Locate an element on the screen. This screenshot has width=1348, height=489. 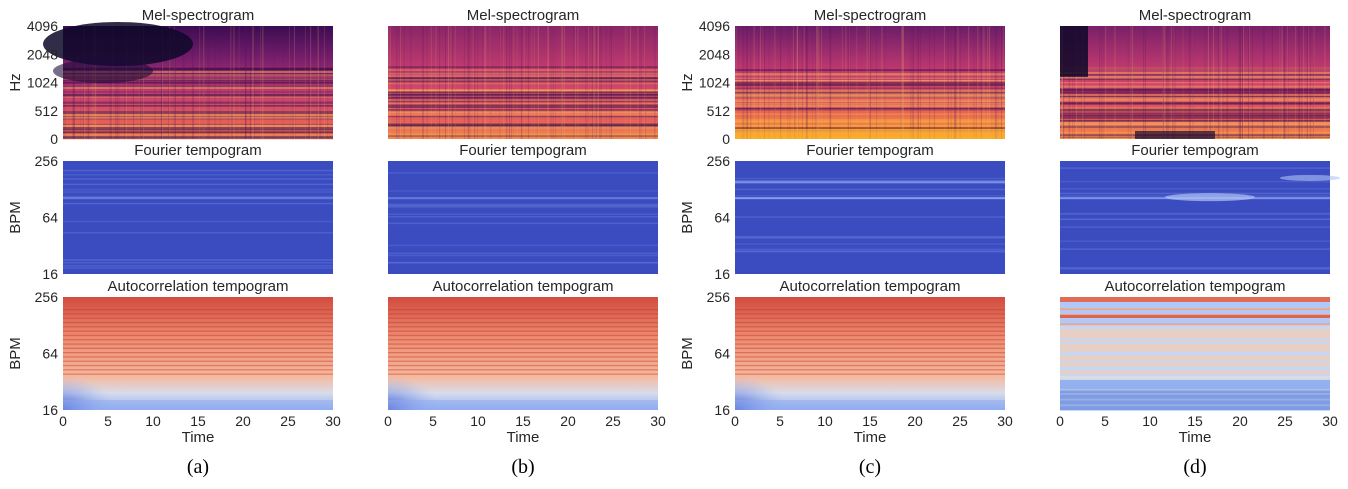
subfigure-caption: (c) is located at coordinates (870, 467).